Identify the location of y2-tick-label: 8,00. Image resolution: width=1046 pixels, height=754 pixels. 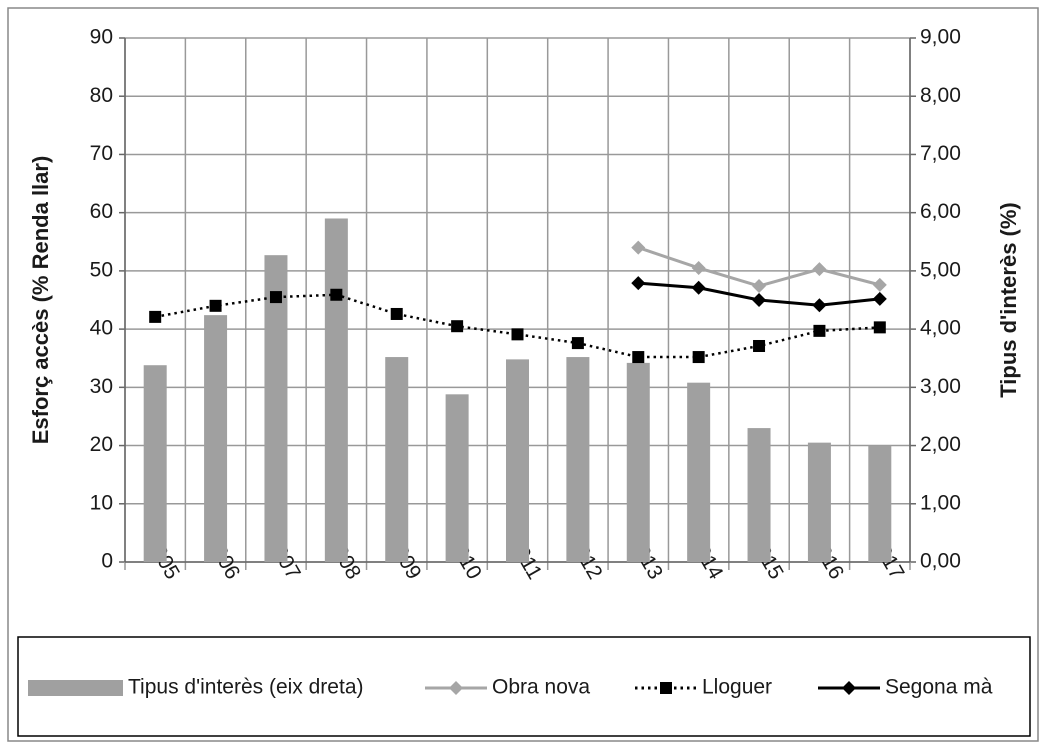
(940, 95).